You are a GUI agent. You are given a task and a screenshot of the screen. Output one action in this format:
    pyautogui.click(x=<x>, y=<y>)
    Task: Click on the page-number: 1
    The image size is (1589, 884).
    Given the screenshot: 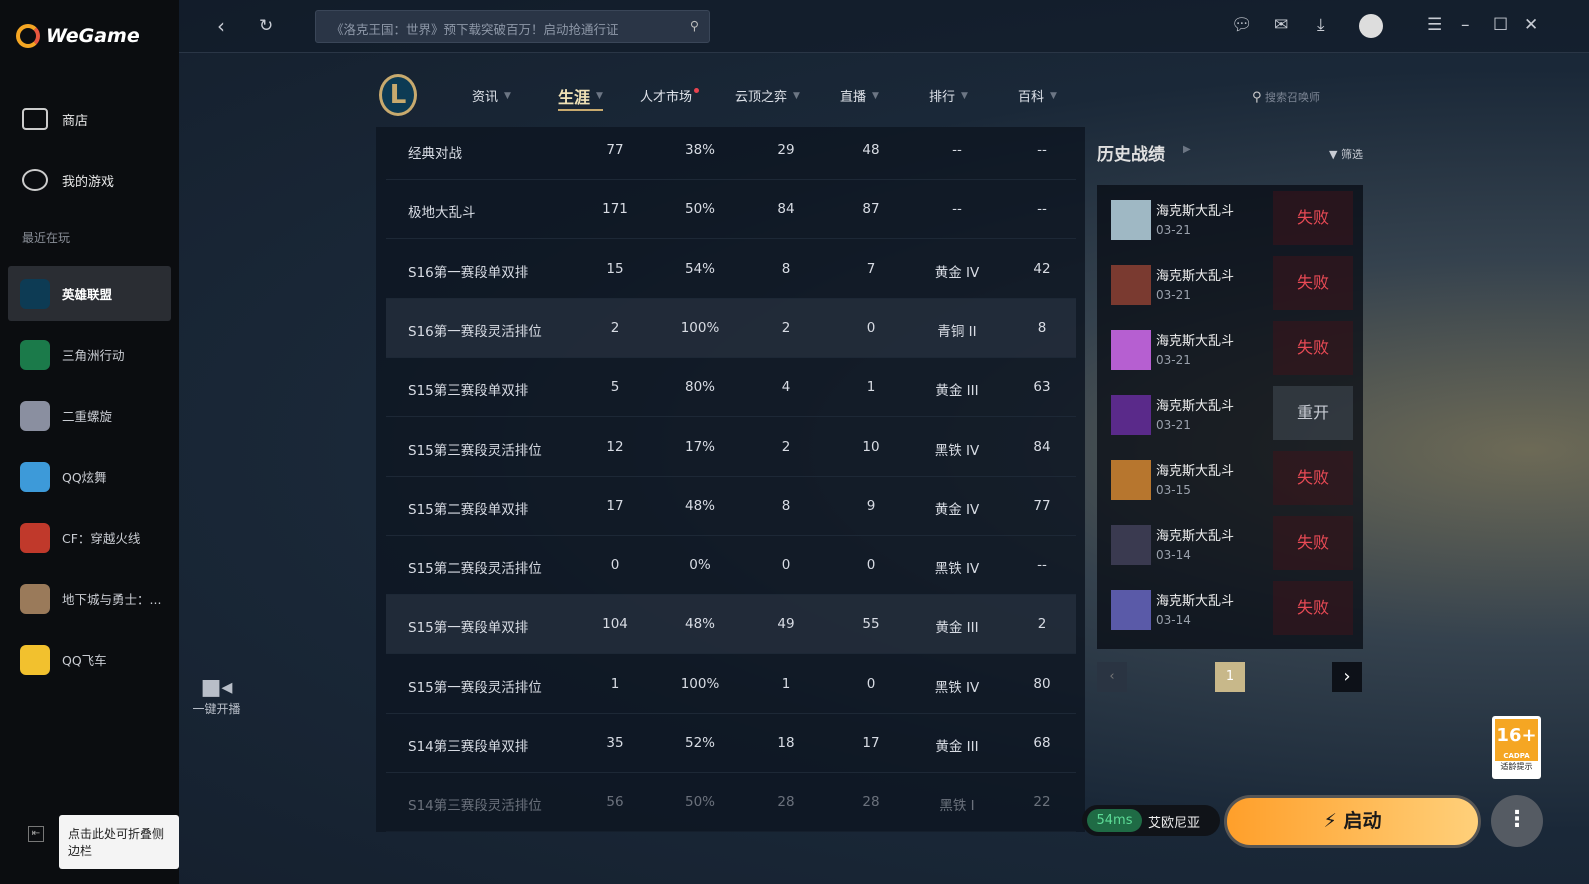 What is the action you would take?
    pyautogui.click(x=1230, y=677)
    